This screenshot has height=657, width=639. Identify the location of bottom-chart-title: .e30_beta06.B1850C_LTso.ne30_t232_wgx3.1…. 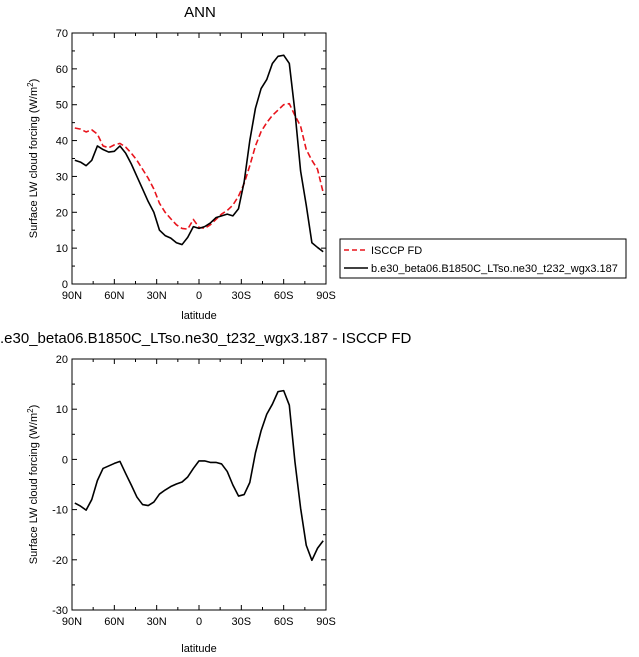
(206, 338).